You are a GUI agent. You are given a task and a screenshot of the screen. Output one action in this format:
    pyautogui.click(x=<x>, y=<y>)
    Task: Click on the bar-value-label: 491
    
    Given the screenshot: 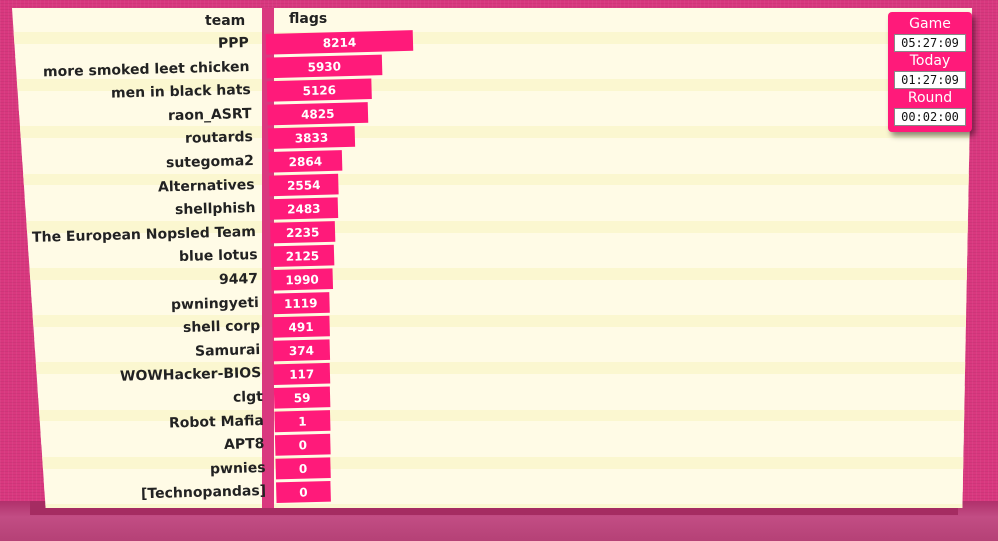 What is the action you would take?
    pyautogui.click(x=300, y=327)
    